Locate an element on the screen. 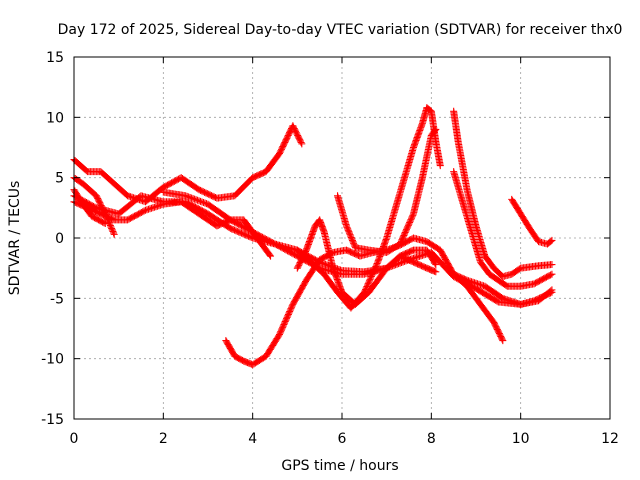 The width and height of the screenshot is (640, 480). y-tick-label: 0 is located at coordinates (59, 239).